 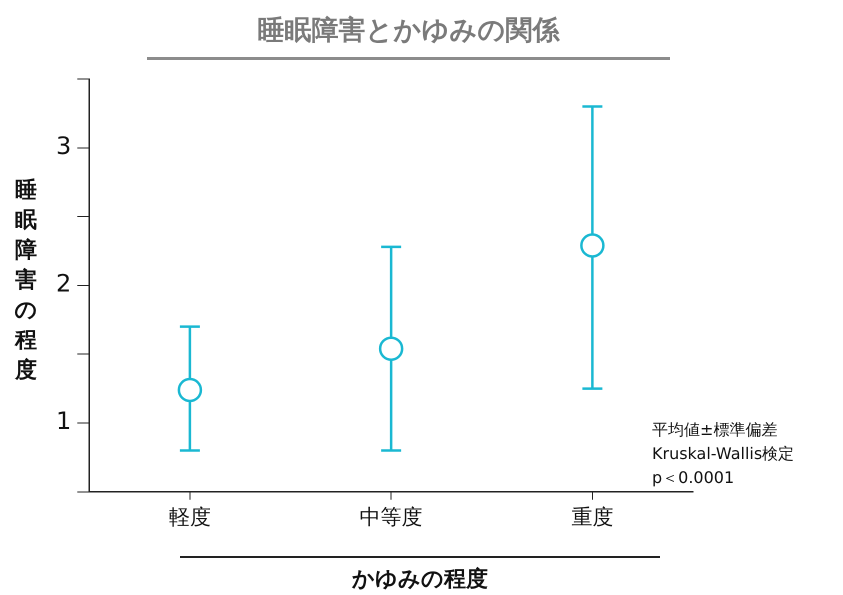 What do you see at coordinates (723, 454) in the screenshot?
I see `annotation: Kruskal-Wallis検定` at bounding box center [723, 454].